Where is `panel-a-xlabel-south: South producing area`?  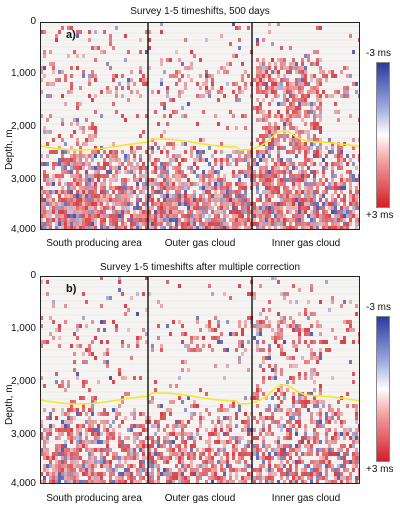 panel-a-xlabel-south: South producing area is located at coordinates (94, 243).